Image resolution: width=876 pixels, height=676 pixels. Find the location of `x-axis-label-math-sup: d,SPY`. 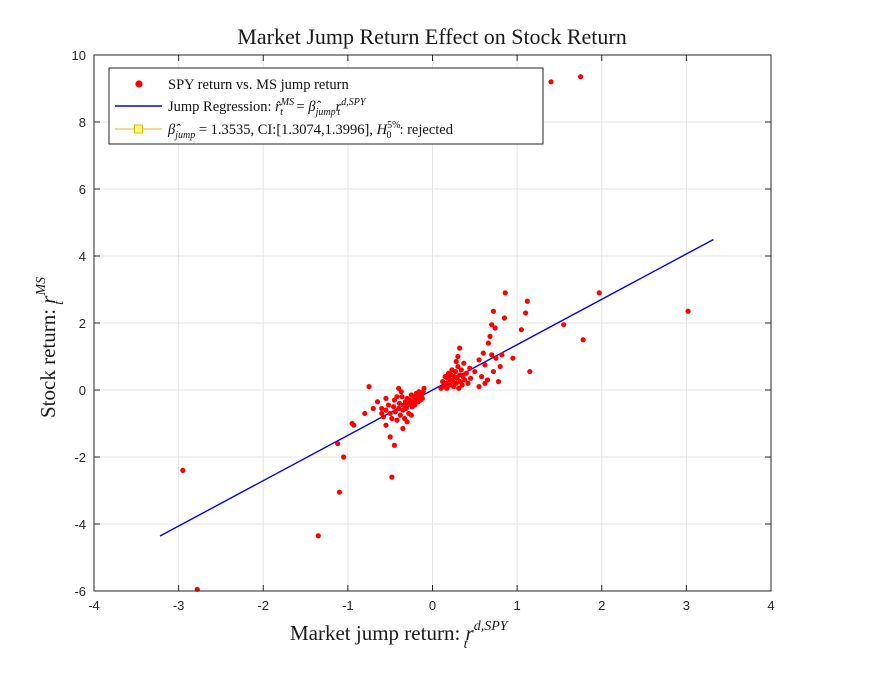

x-axis-label-math-sup: d,SPY is located at coordinates (492, 626).